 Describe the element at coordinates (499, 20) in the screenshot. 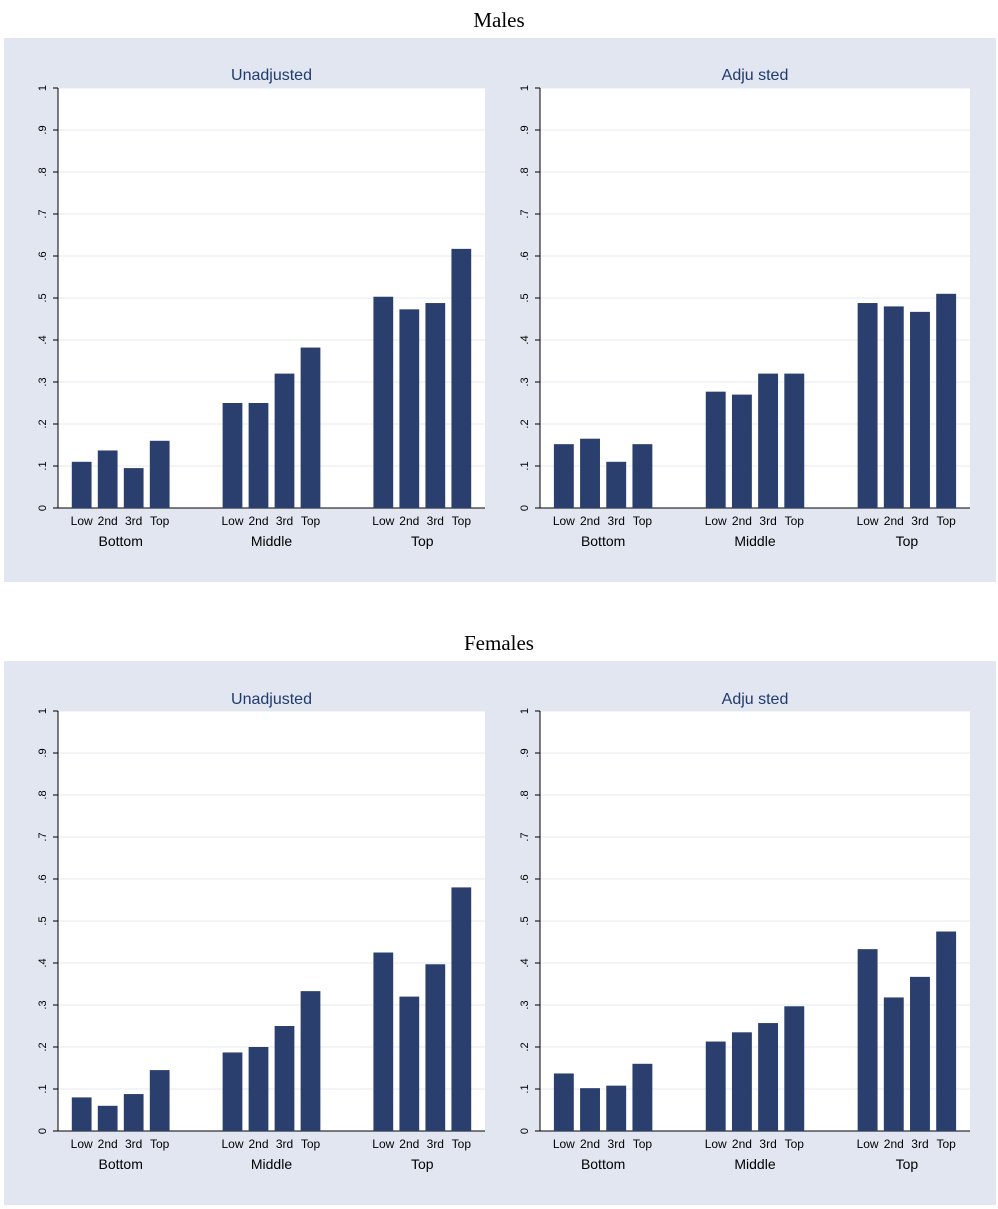

I see `males-section-title: Males` at that location.